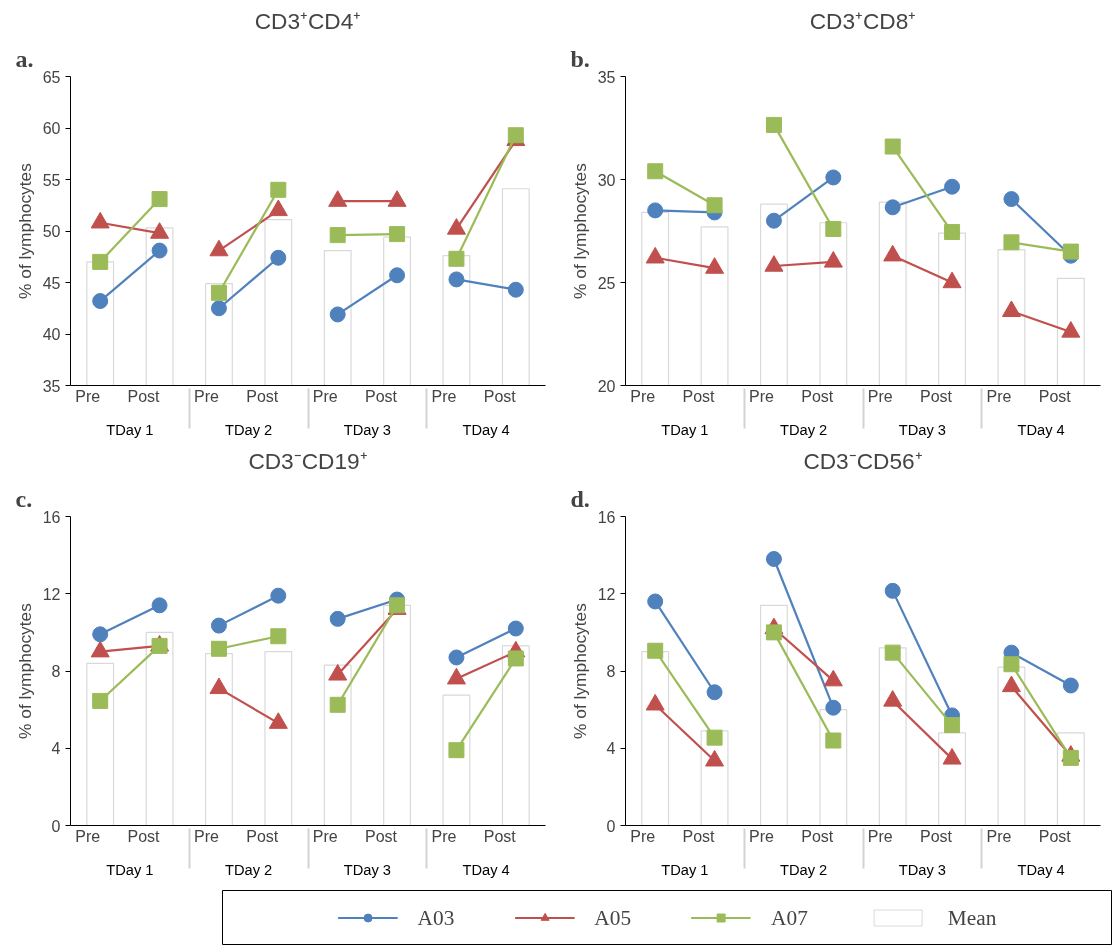 The height and width of the screenshot is (945, 1114). I want to click on chart-title: CD3⁻CD19⁺, so click(308, 460).